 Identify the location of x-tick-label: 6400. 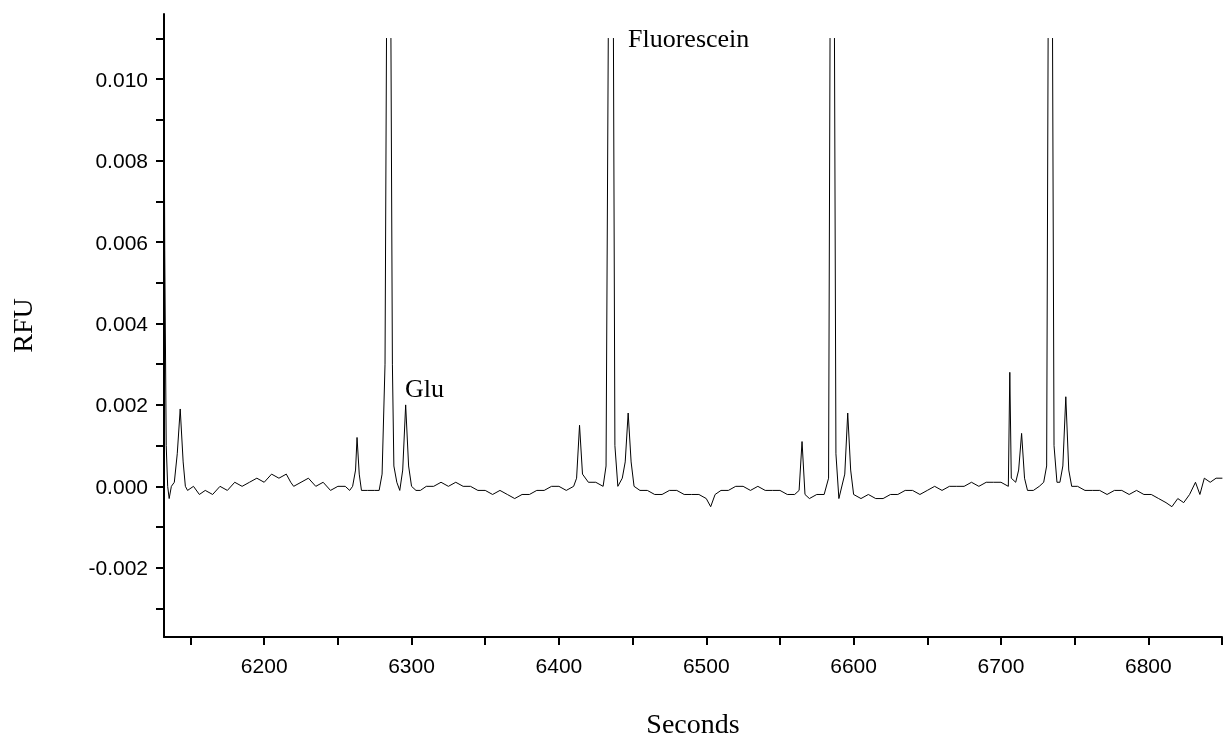
(559, 665).